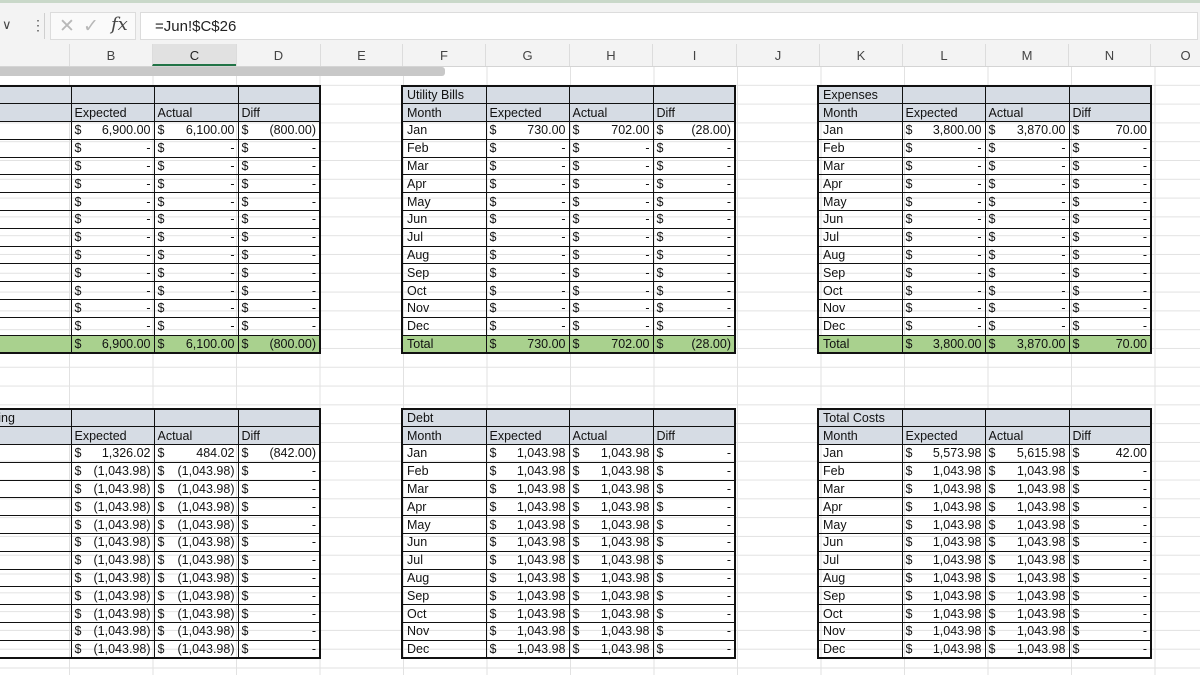 The height and width of the screenshot is (675, 1200). Describe the element at coordinates (943, 344) in the screenshot. I see `total-amount: $3,800.00` at that location.